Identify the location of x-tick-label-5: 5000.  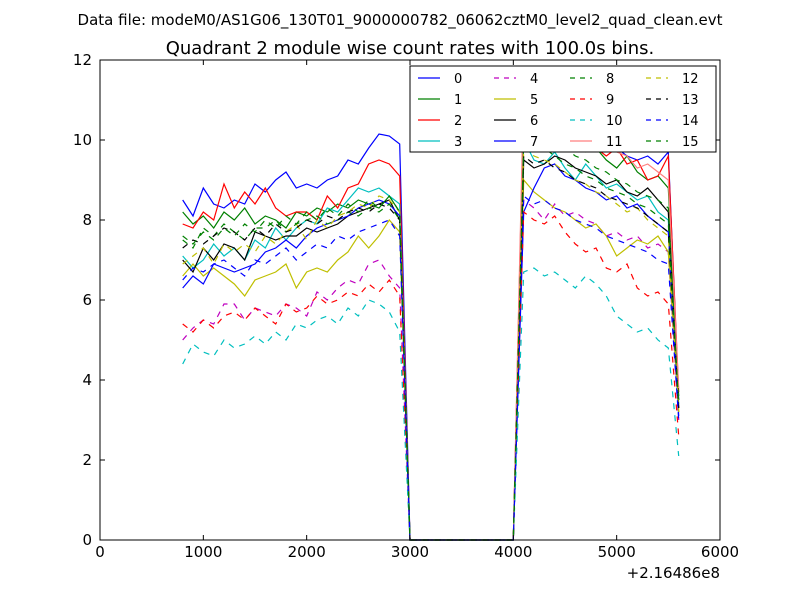
(617, 552).